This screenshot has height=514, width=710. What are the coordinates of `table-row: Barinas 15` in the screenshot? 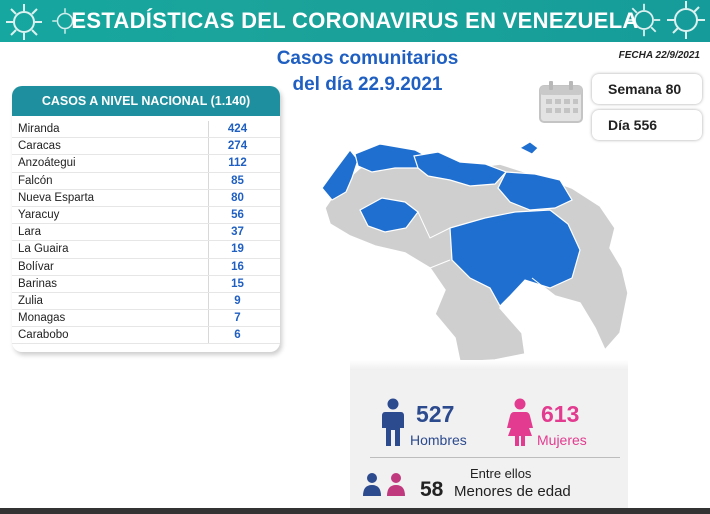 It's located at (146, 284).